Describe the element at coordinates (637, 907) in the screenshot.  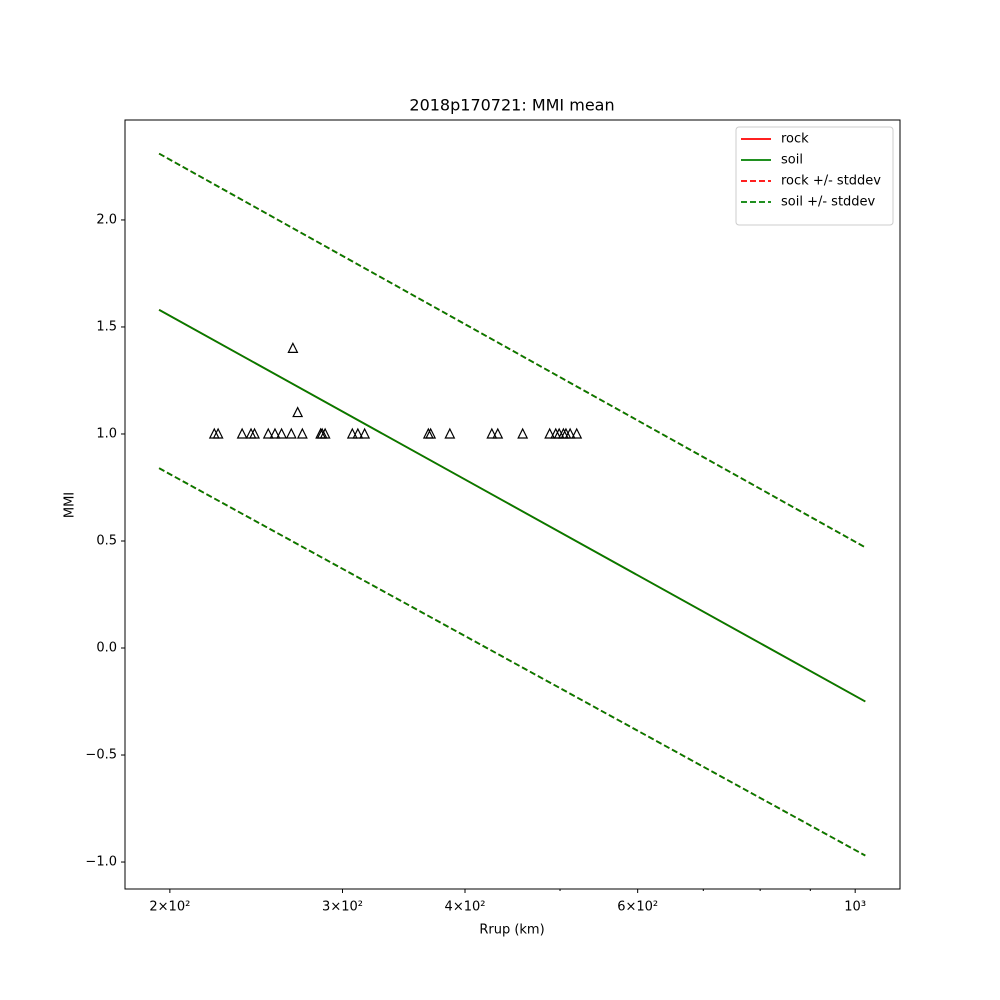
I see `x-tick-label: 6×10²` at that location.